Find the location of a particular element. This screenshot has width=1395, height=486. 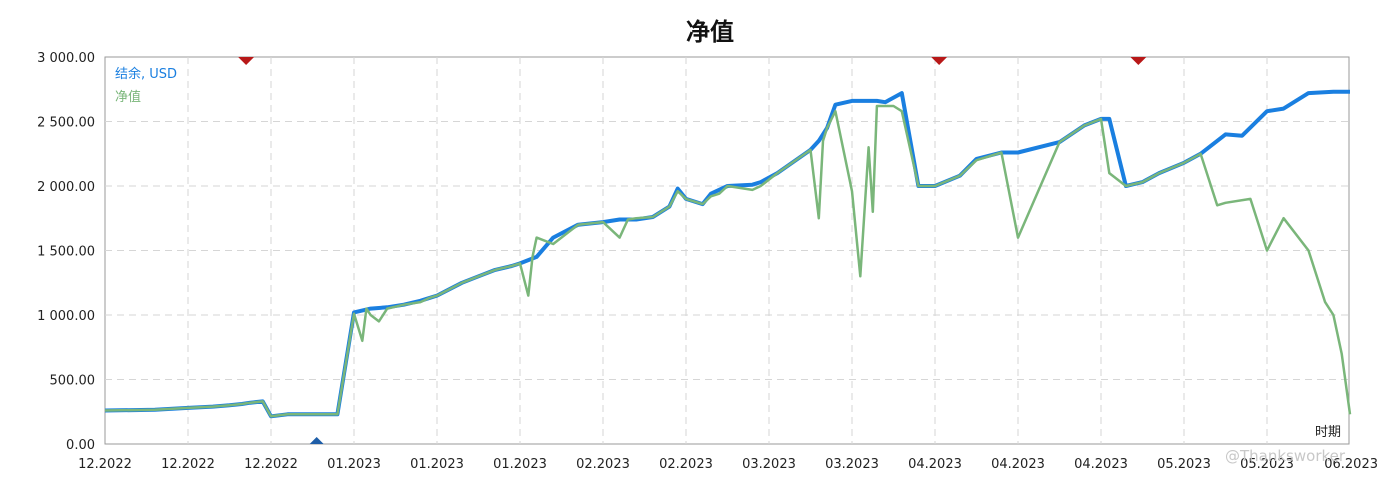

legend-equity: 净值 is located at coordinates (128, 97).